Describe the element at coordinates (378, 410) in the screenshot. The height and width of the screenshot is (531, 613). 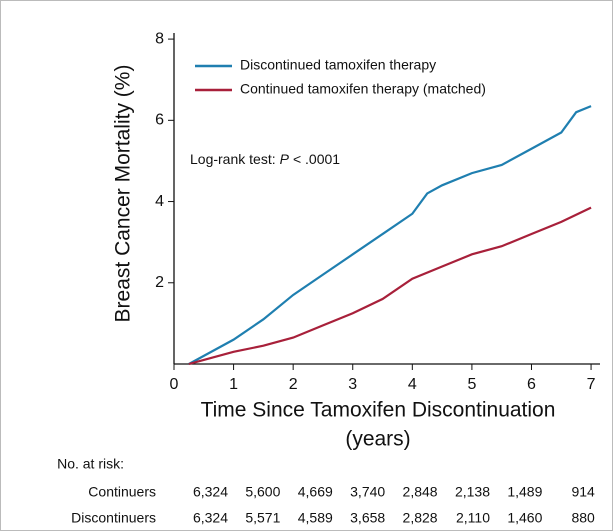
I see `x-axis-label: Time Since Tamoxifen Discontinuation` at that location.